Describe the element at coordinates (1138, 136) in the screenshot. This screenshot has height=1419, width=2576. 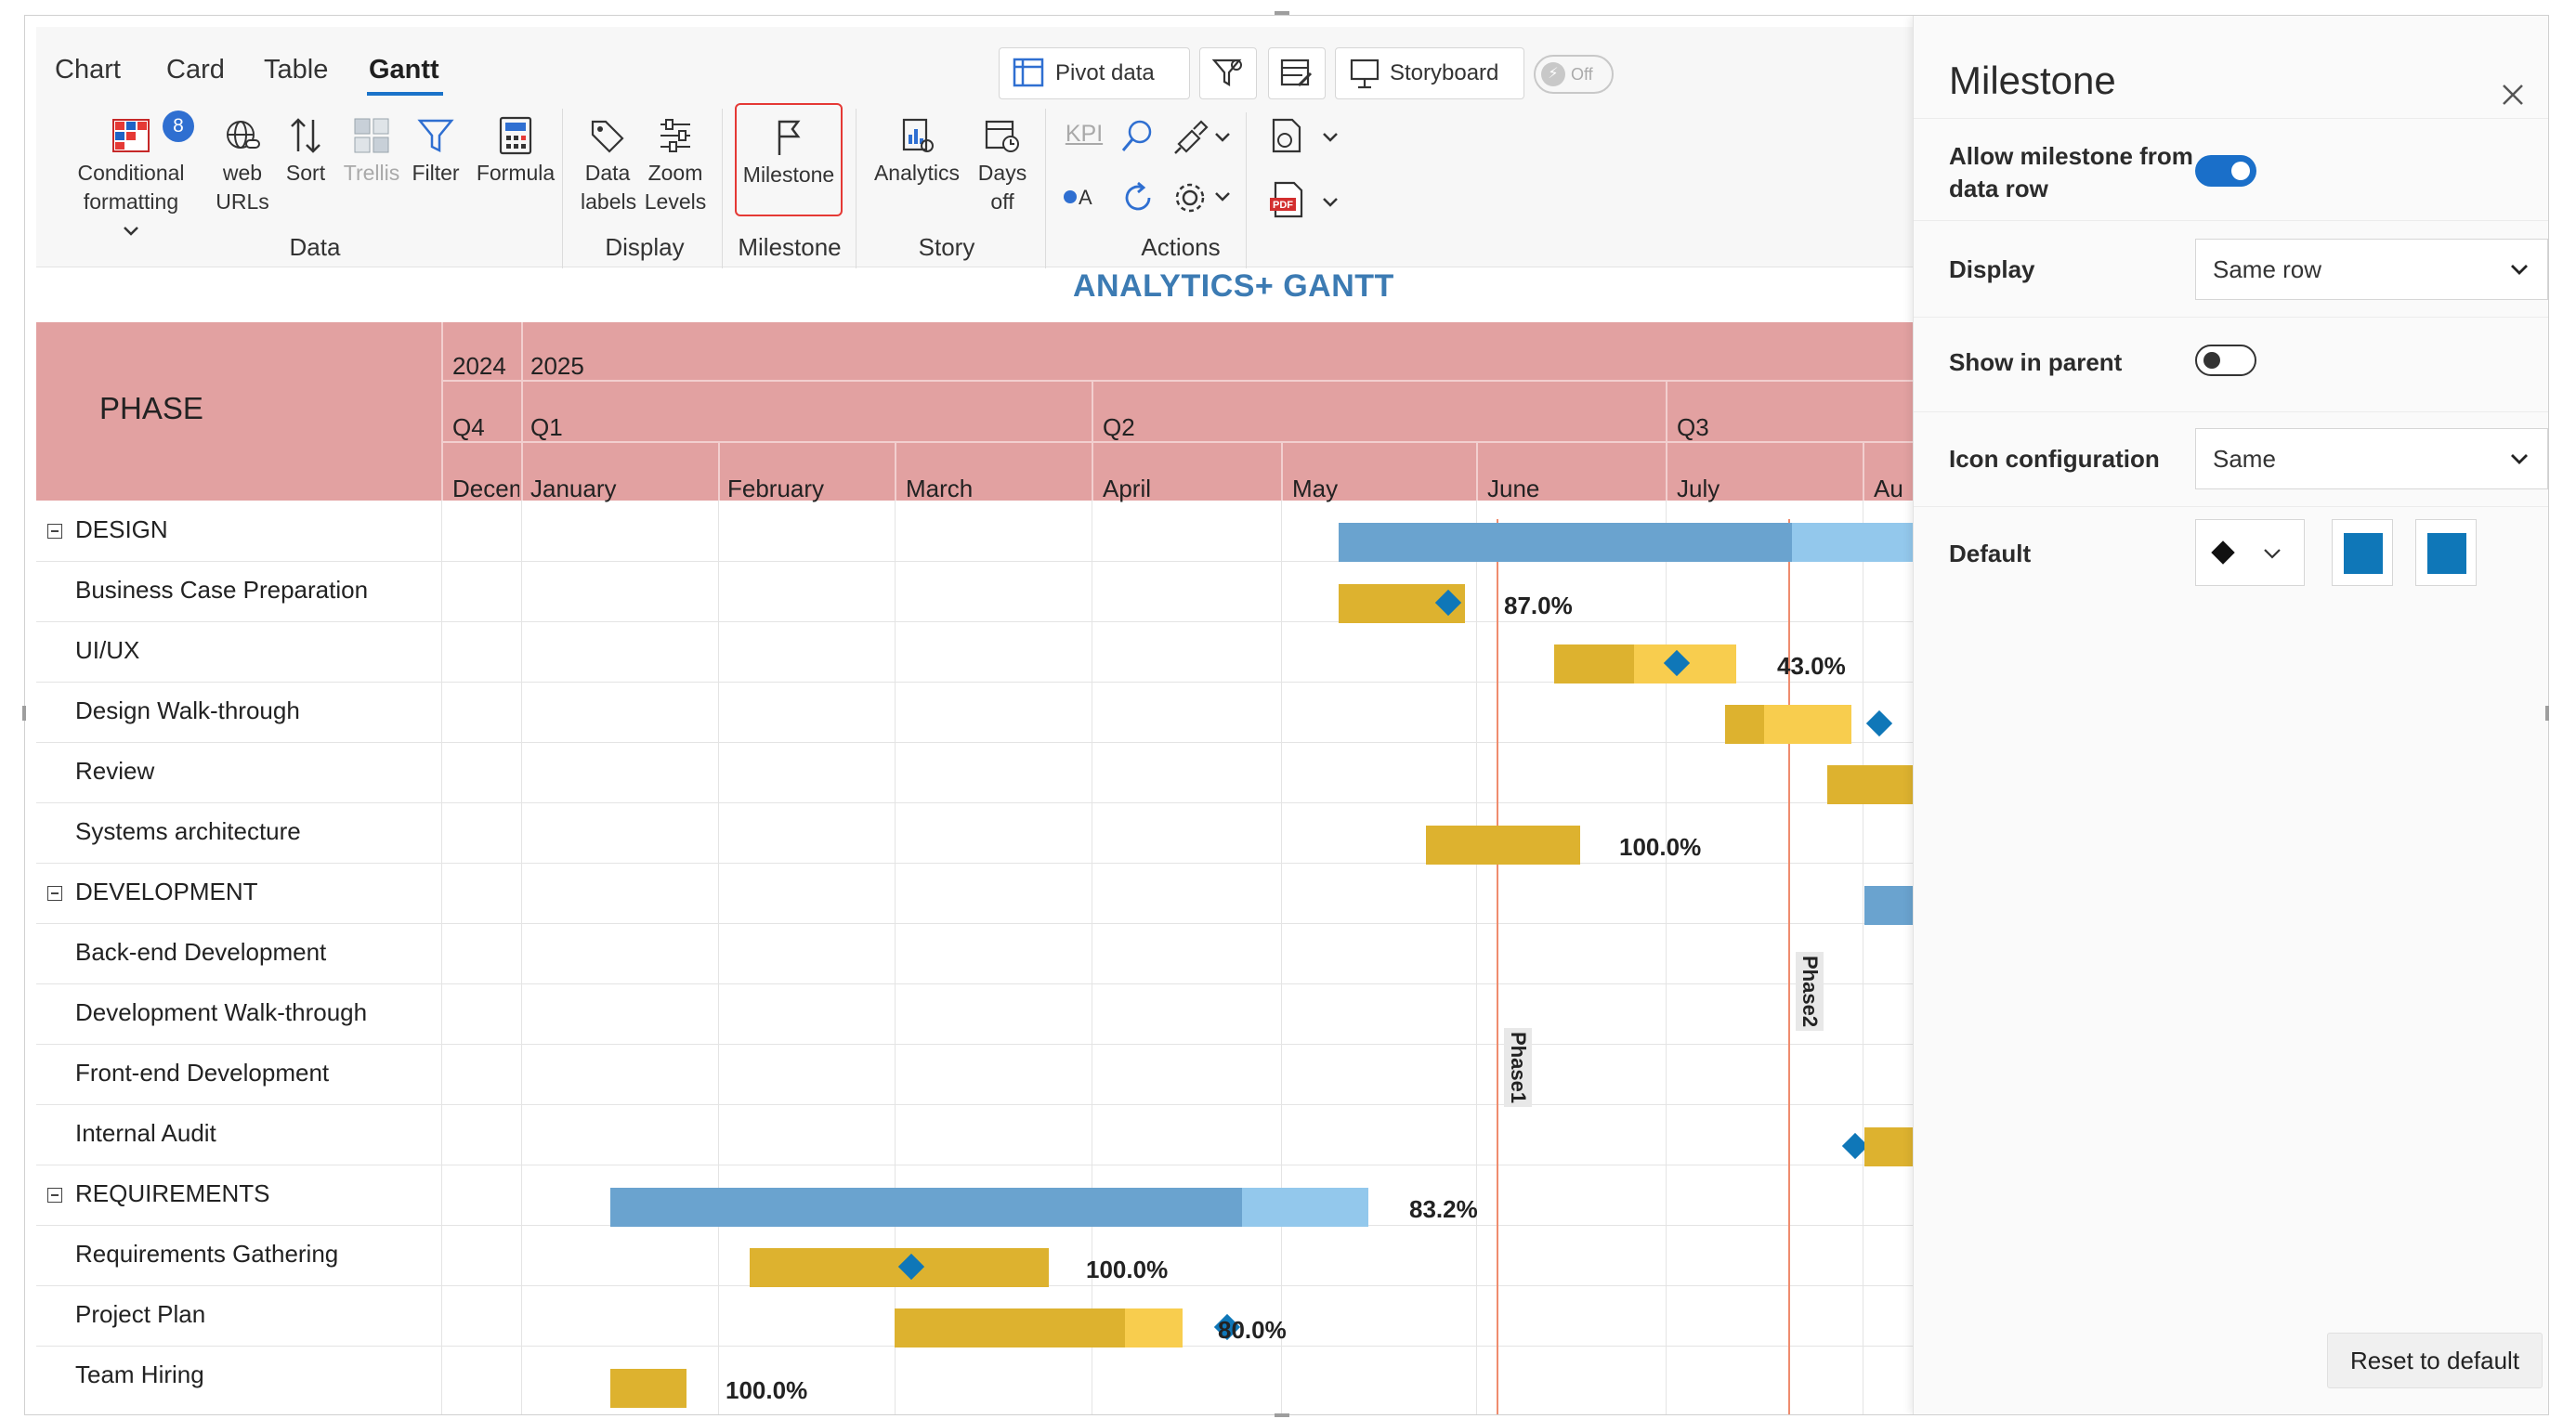
I see `search-icon` at that location.